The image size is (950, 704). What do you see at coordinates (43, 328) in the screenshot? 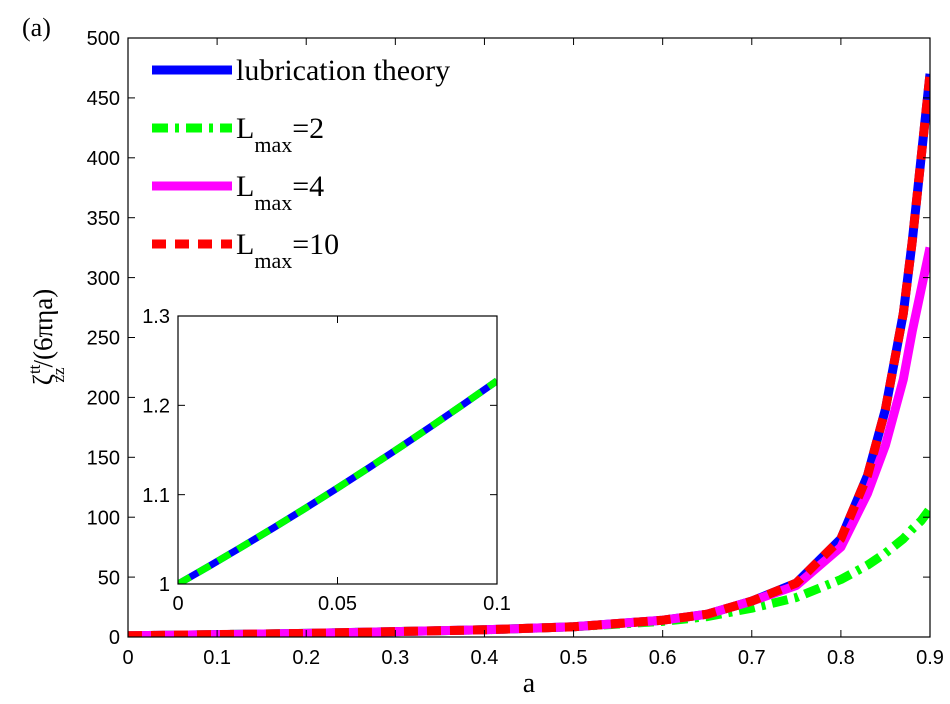
I see `y-axis-label-suffix: /(6πηa)` at bounding box center [43, 328].